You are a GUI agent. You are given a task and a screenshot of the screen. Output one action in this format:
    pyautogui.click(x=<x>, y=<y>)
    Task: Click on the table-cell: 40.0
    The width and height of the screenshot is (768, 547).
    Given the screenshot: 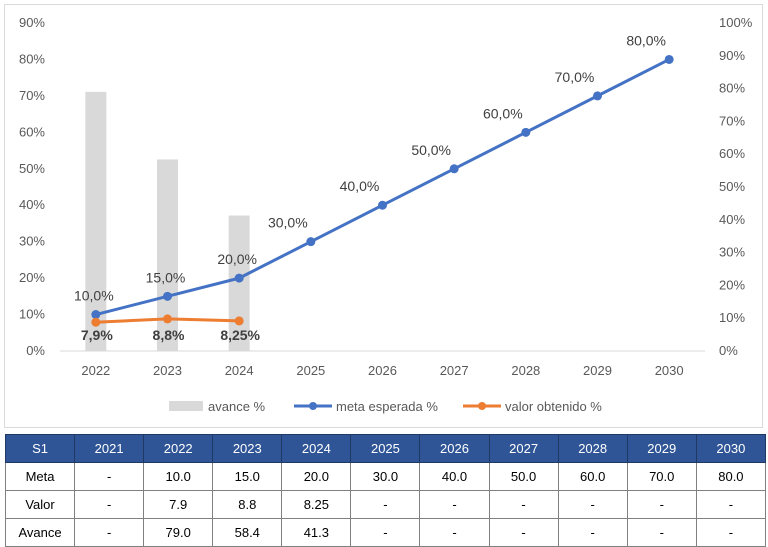 What is the action you would take?
    pyautogui.click(x=454, y=476)
    